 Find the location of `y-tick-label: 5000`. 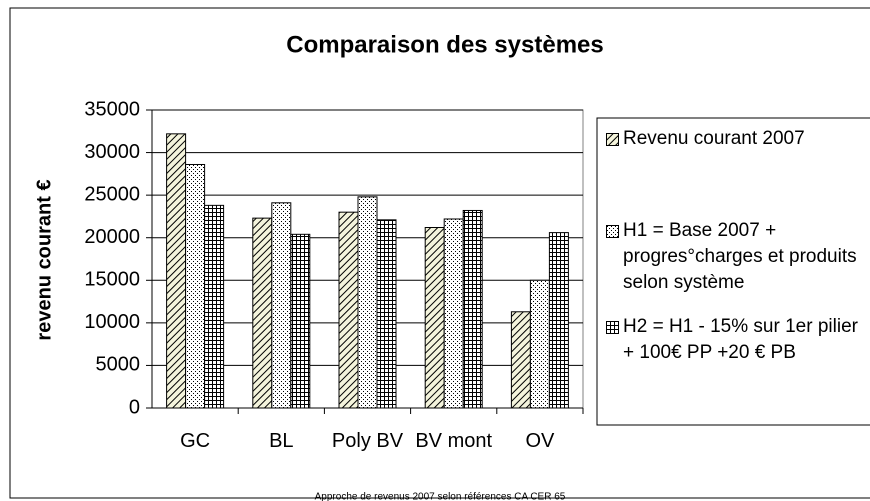

y-tick-label: 5000 is located at coordinates (118, 365).